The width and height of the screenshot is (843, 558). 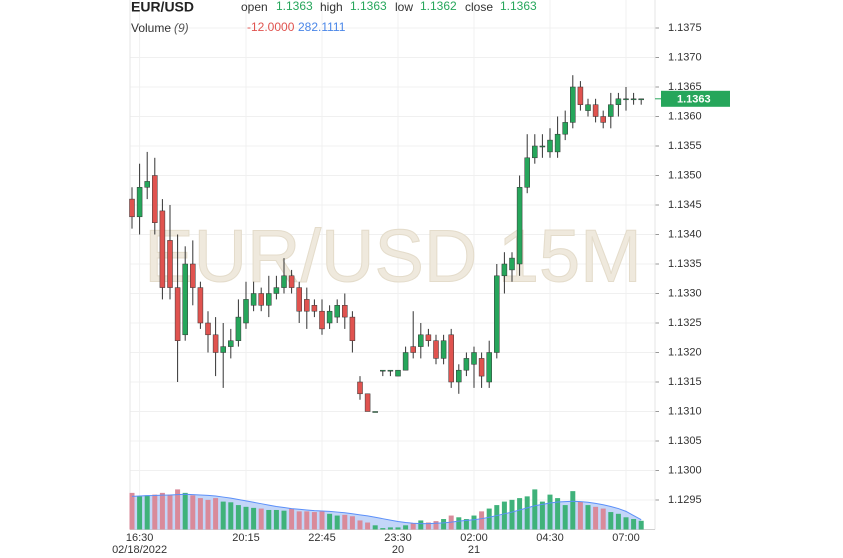 I want to click on last-price-label: 1.1363, so click(x=694, y=100).